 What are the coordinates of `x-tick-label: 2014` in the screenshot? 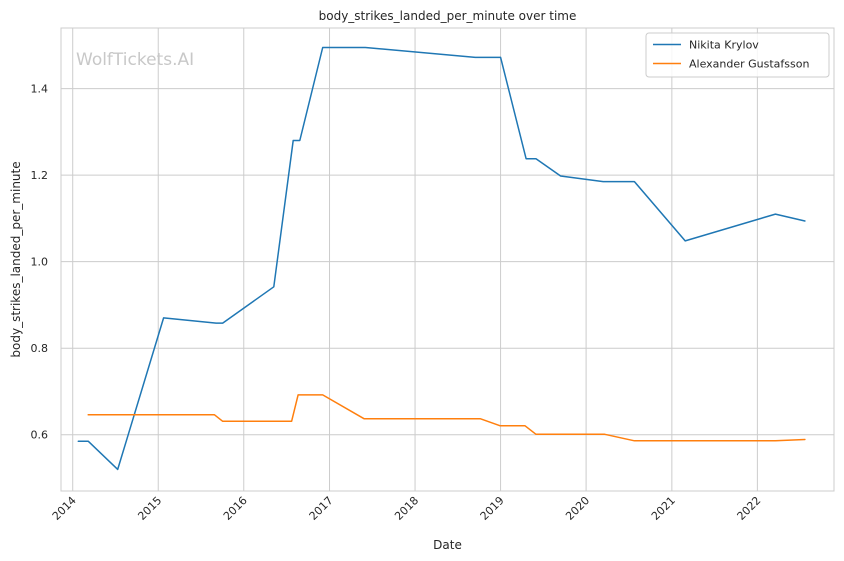 It's located at (64, 508).